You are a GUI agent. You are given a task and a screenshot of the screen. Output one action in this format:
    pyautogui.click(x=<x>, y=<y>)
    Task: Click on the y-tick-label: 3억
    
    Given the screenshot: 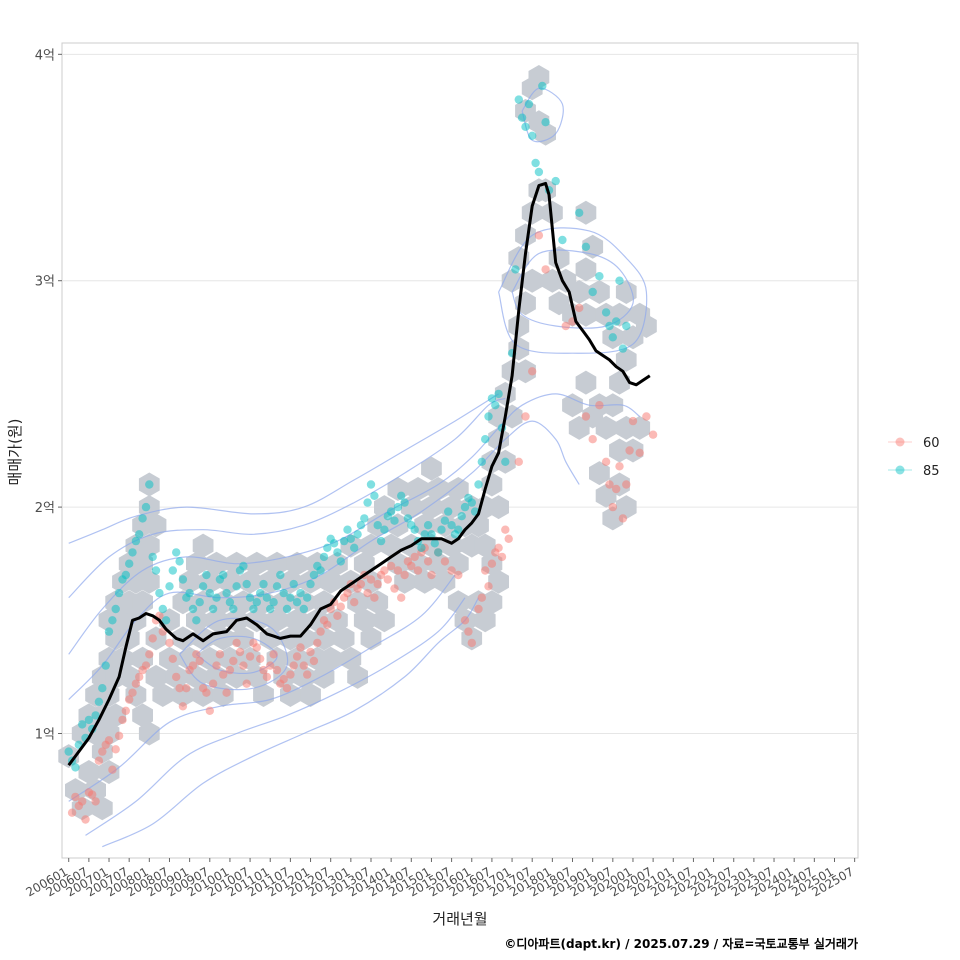 What is the action you would take?
    pyautogui.click(x=45, y=282)
    